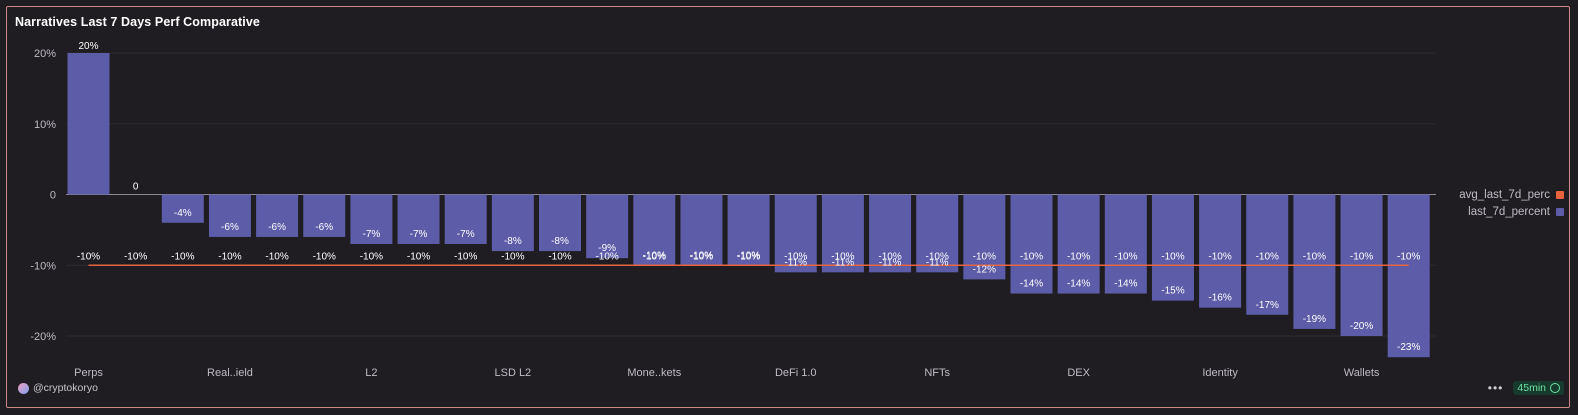 This screenshot has height=415, width=1578. I want to click on y-tick-label: 10%, so click(45, 125).